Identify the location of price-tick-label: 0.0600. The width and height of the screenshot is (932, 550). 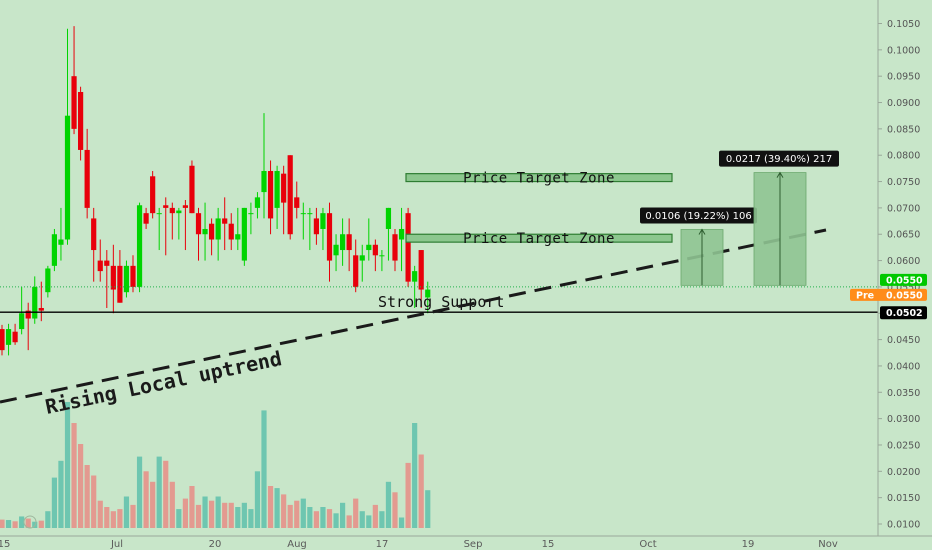
(903, 261).